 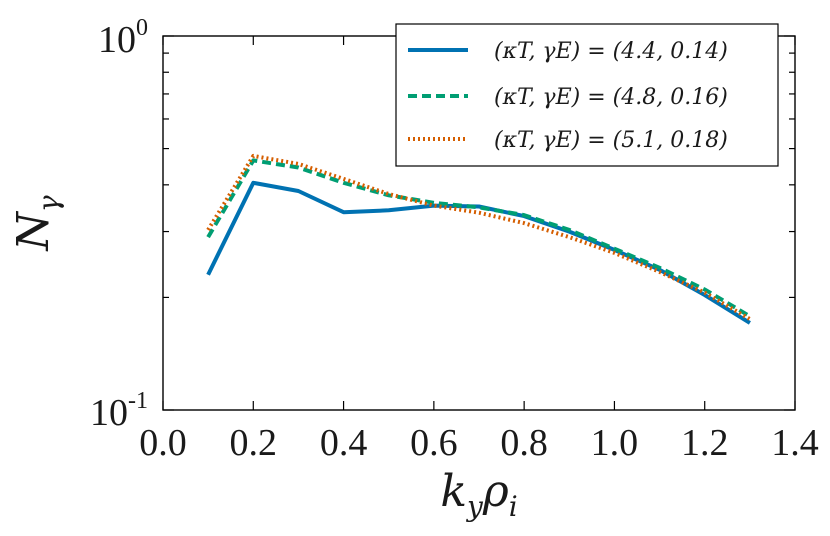 What do you see at coordinates (795, 443) in the screenshot?
I see `x-tick-label: 1.4` at bounding box center [795, 443].